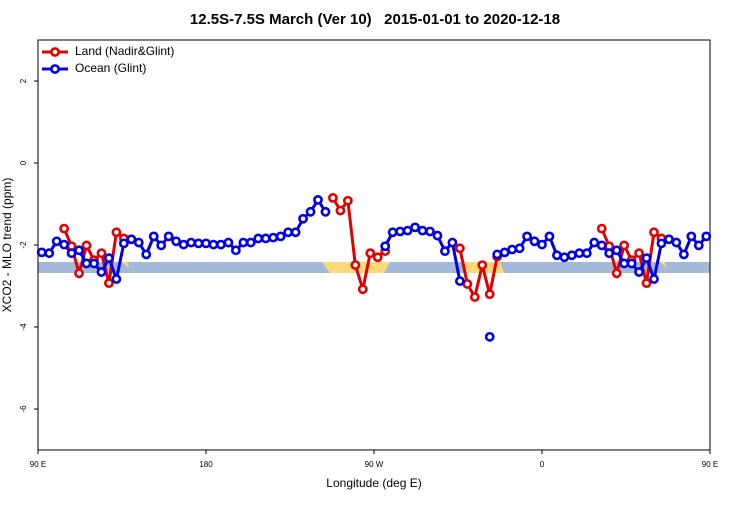 Image resolution: width=750 pixels, height=505 pixels. Describe the element at coordinates (23, 162) in the screenshot. I see `y-tick-label: 0` at that location.